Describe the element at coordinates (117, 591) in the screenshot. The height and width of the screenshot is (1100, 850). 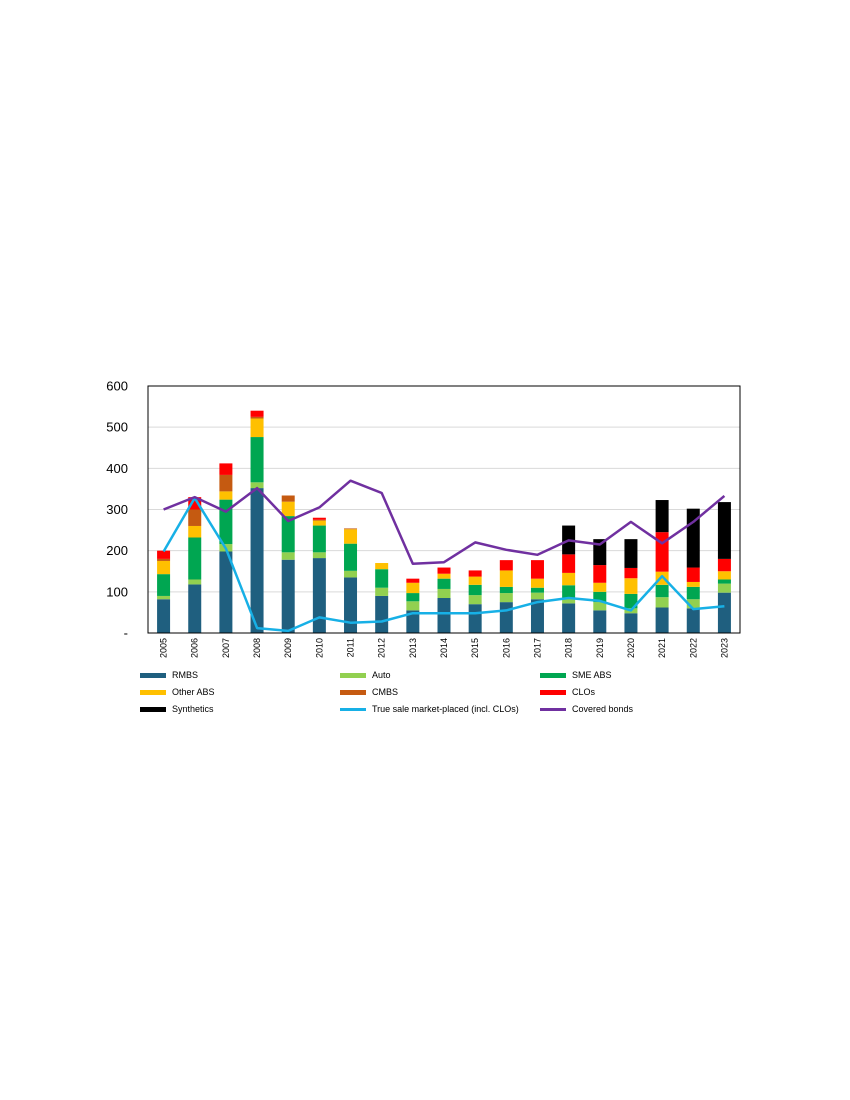
I see `y-tick-label: 100` at that location.